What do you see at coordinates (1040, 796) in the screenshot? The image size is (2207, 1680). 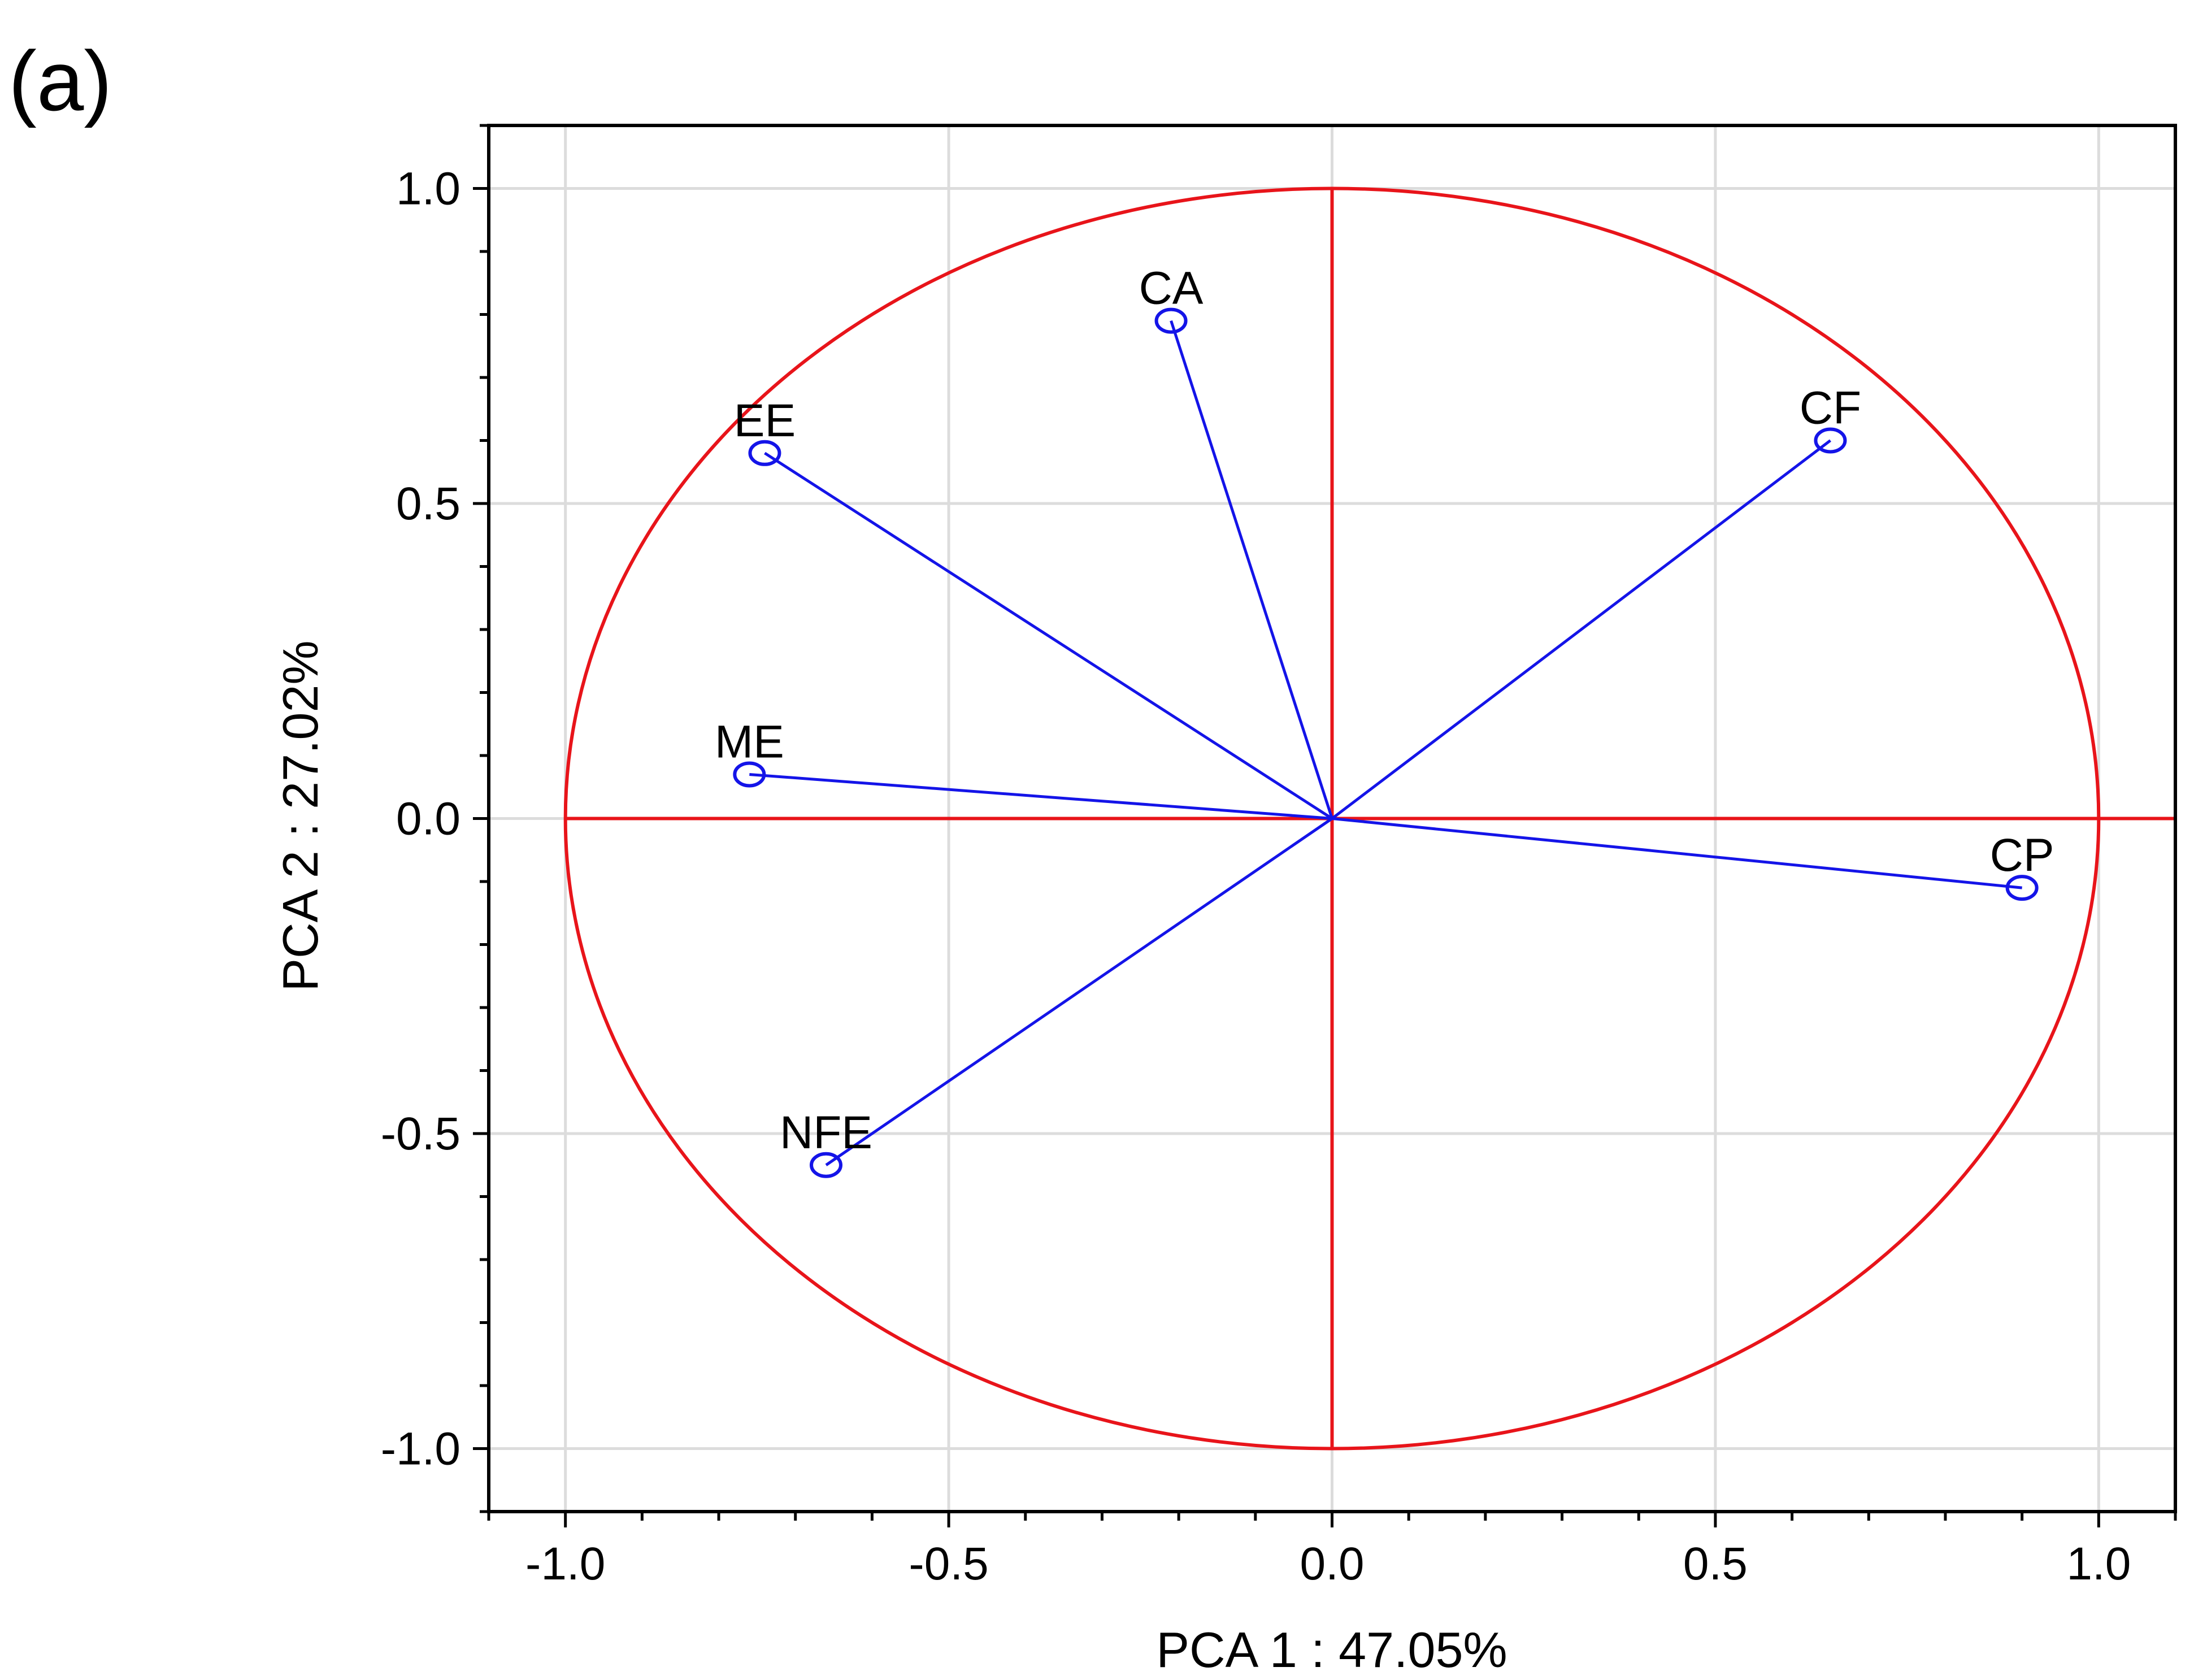 I see `vector-line-me` at bounding box center [1040, 796].